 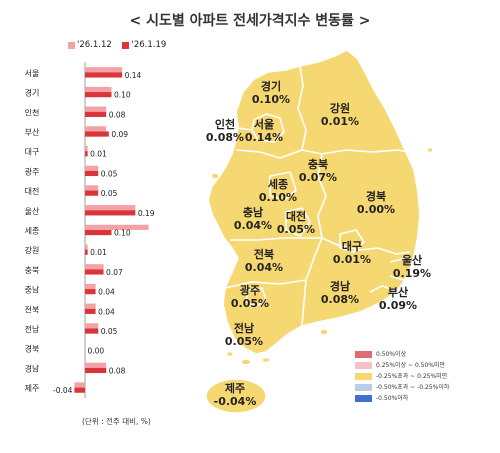 What do you see at coordinates (296, 229) in the screenshot?
I see `map-region-value: 0.05%` at bounding box center [296, 229].